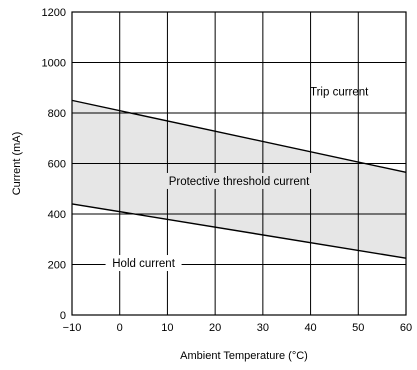 The width and height of the screenshot is (417, 370). What do you see at coordinates (57, 114) in the screenshot?
I see `y-tick-label: 800` at bounding box center [57, 114].